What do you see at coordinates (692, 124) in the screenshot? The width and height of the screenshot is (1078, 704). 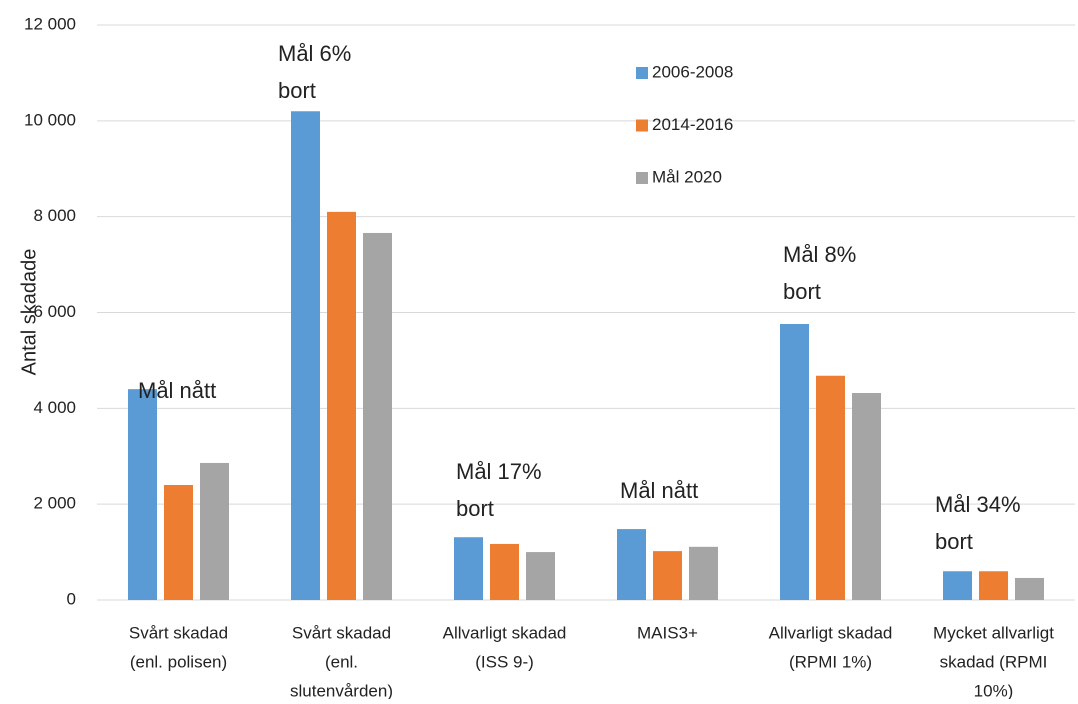 I see `legend-label: 2014-2016` at bounding box center [692, 124].